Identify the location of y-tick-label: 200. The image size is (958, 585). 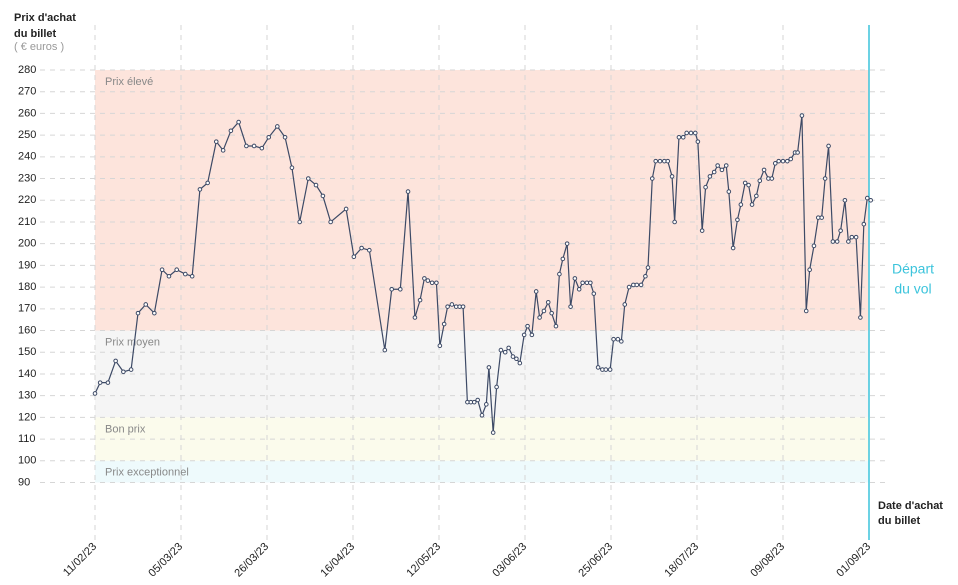
(27, 244).